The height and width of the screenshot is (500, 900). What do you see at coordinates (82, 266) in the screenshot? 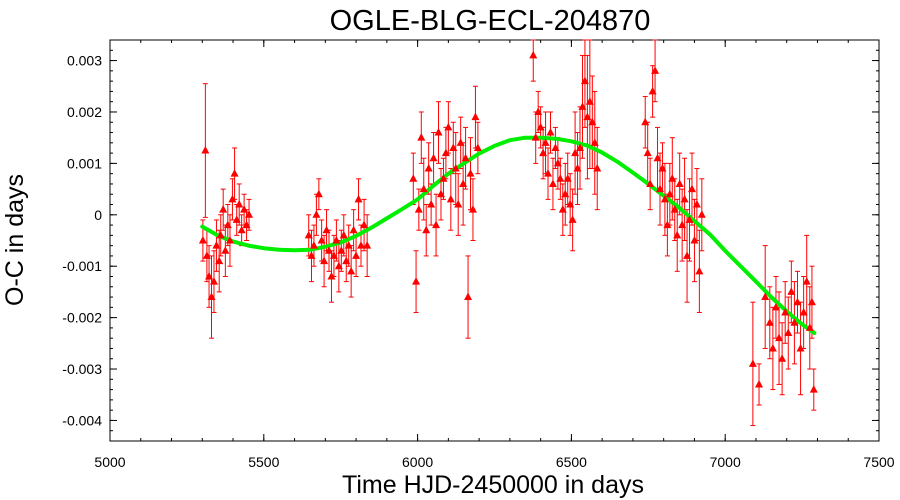
I see `y-tick-label: -0.001` at bounding box center [82, 266].